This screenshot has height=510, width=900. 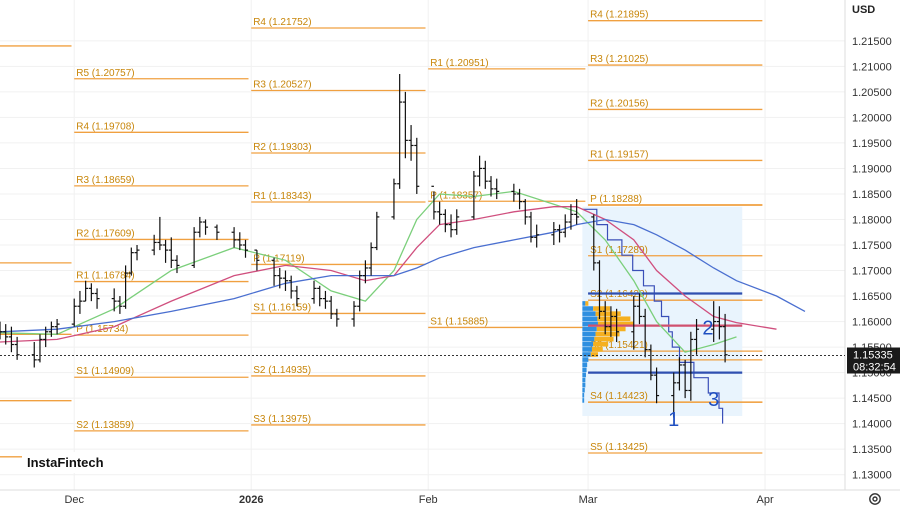 What do you see at coordinates (282, 419) in the screenshot?
I see `pivot-level-label: S3 (1.13975)` at bounding box center [282, 419].